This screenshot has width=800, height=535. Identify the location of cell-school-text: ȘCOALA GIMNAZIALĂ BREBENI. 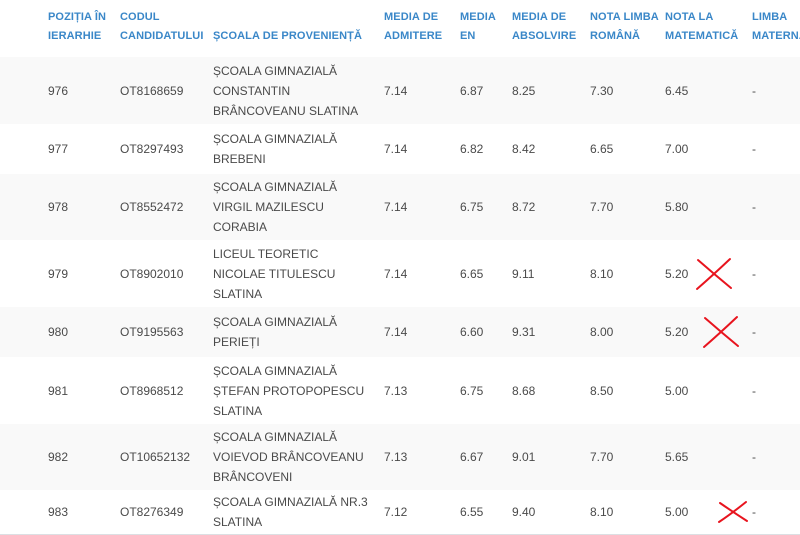
(275, 149).